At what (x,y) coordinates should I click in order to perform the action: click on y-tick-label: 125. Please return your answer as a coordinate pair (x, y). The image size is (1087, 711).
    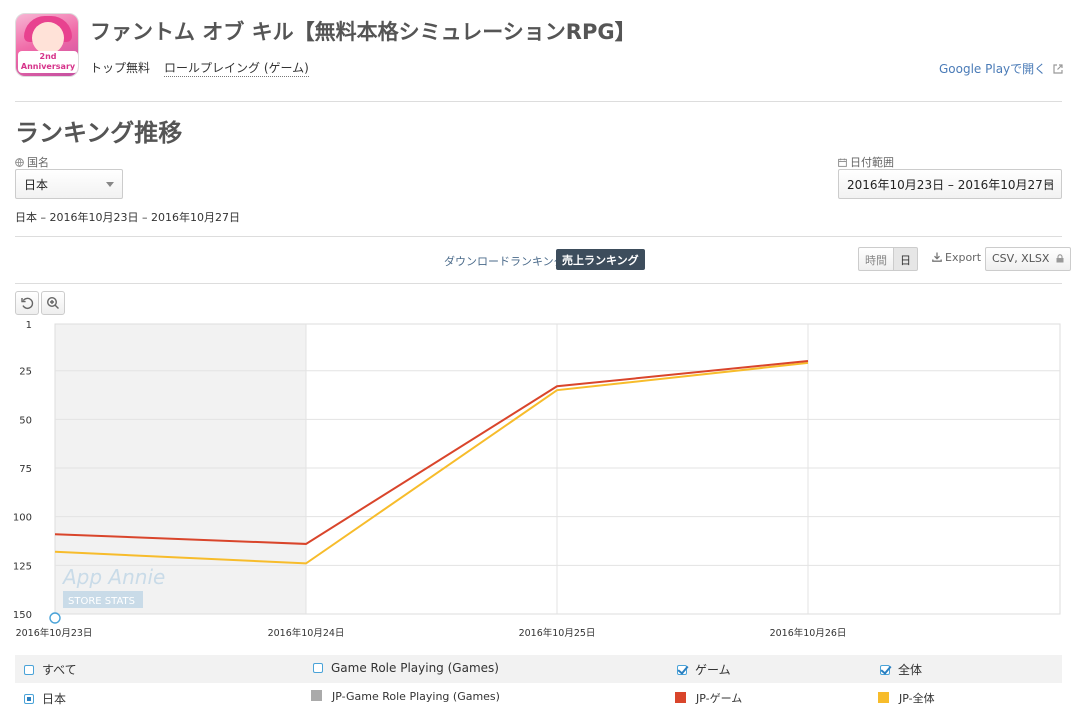
    Looking at the image, I should click on (22, 566).